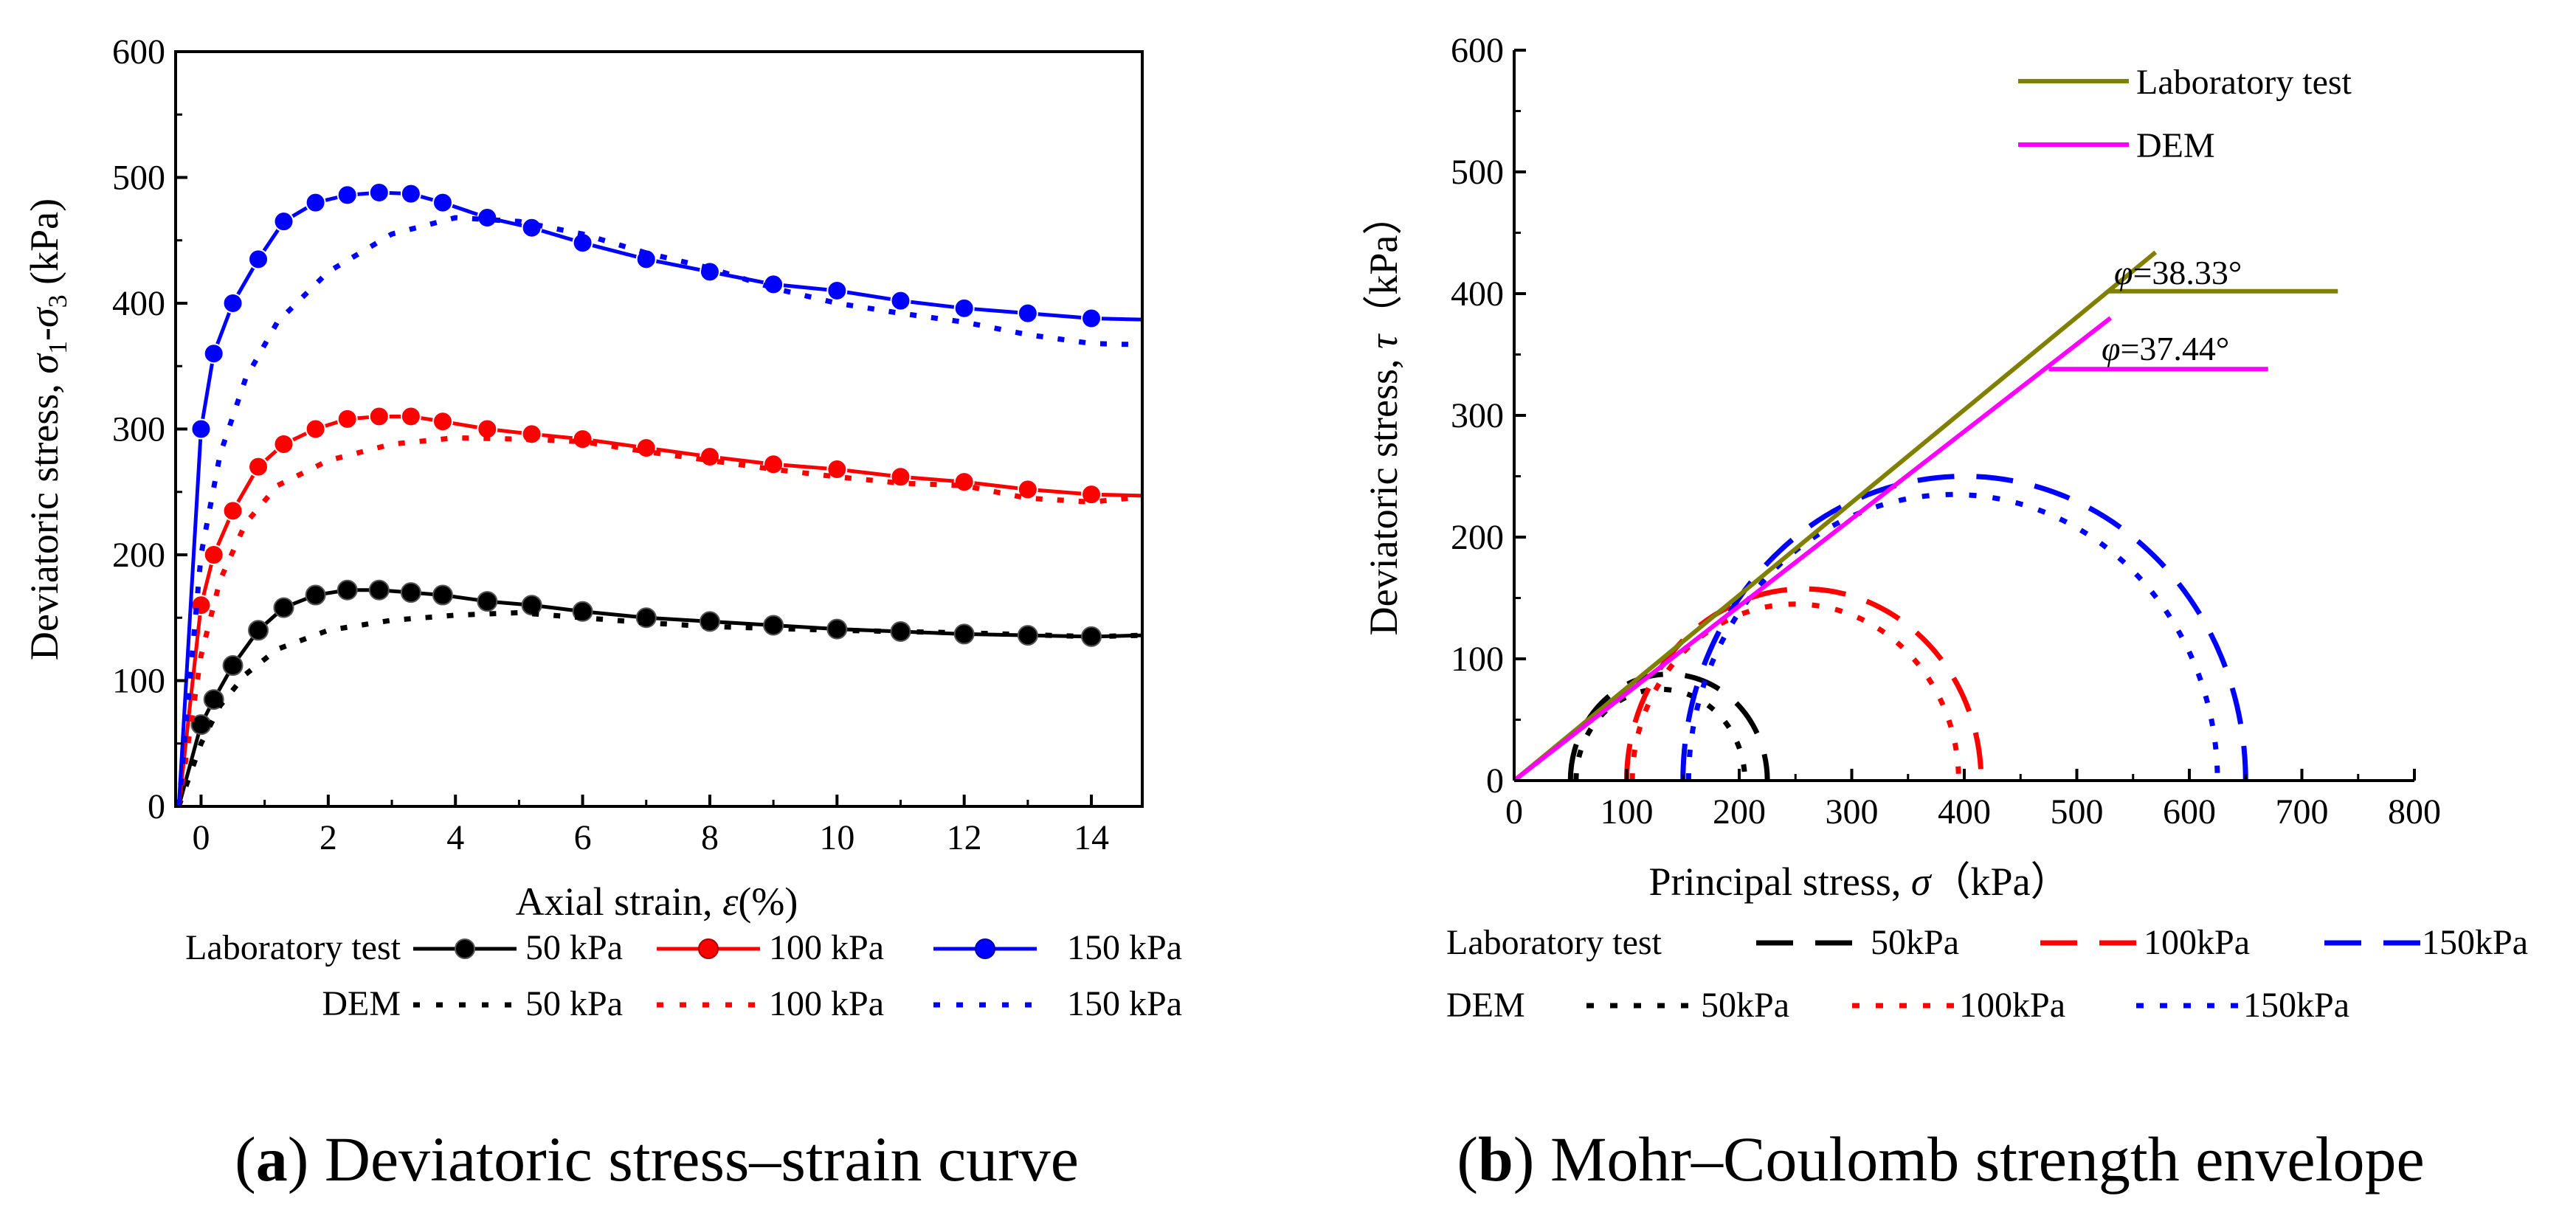  What do you see at coordinates (574, 1004) in the screenshot?
I see `legend-a-dem-50-label: 50 kPa` at bounding box center [574, 1004].